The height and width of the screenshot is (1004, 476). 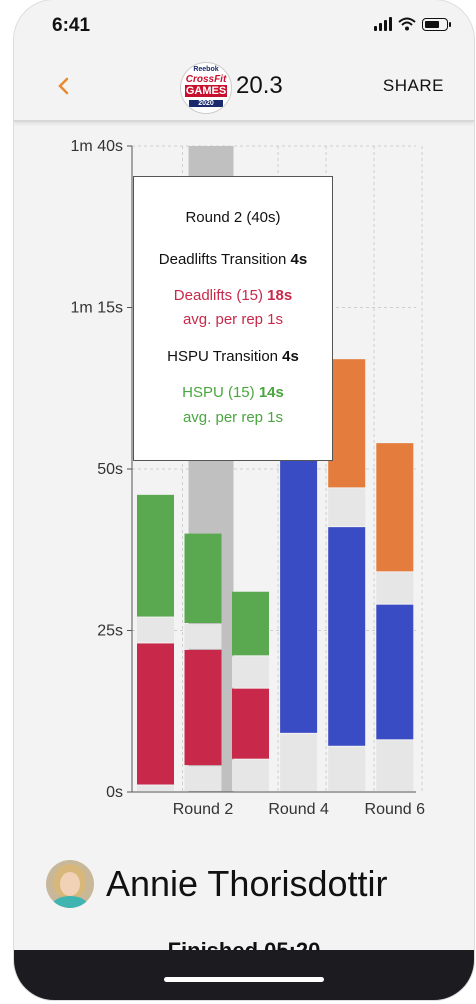 What do you see at coordinates (383, 24) in the screenshot?
I see `signal-icon` at bounding box center [383, 24].